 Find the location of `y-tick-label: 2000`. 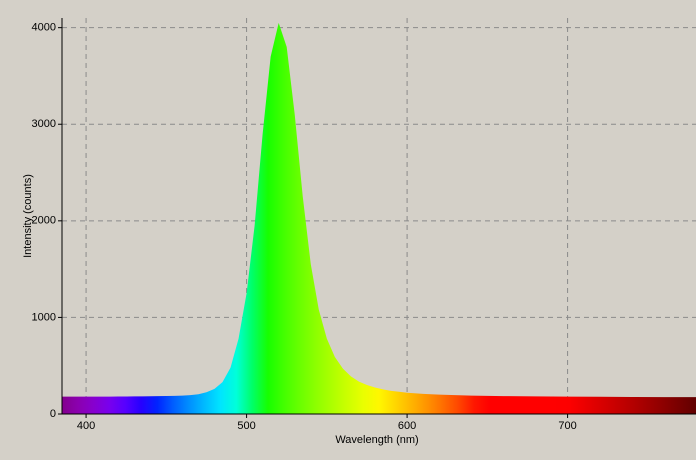

y-tick-label: 2000 is located at coordinates (44, 221).